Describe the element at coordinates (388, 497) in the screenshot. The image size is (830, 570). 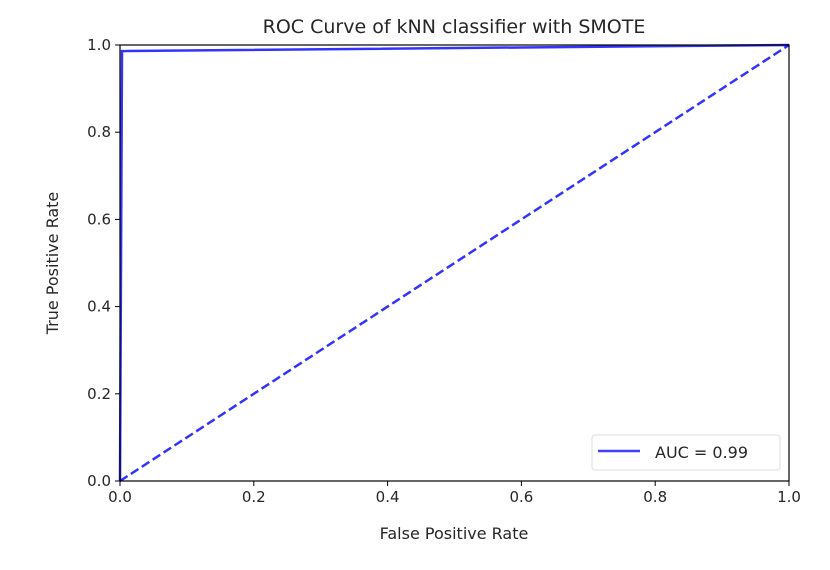
I see `x-tick-label: 0.4` at that location.